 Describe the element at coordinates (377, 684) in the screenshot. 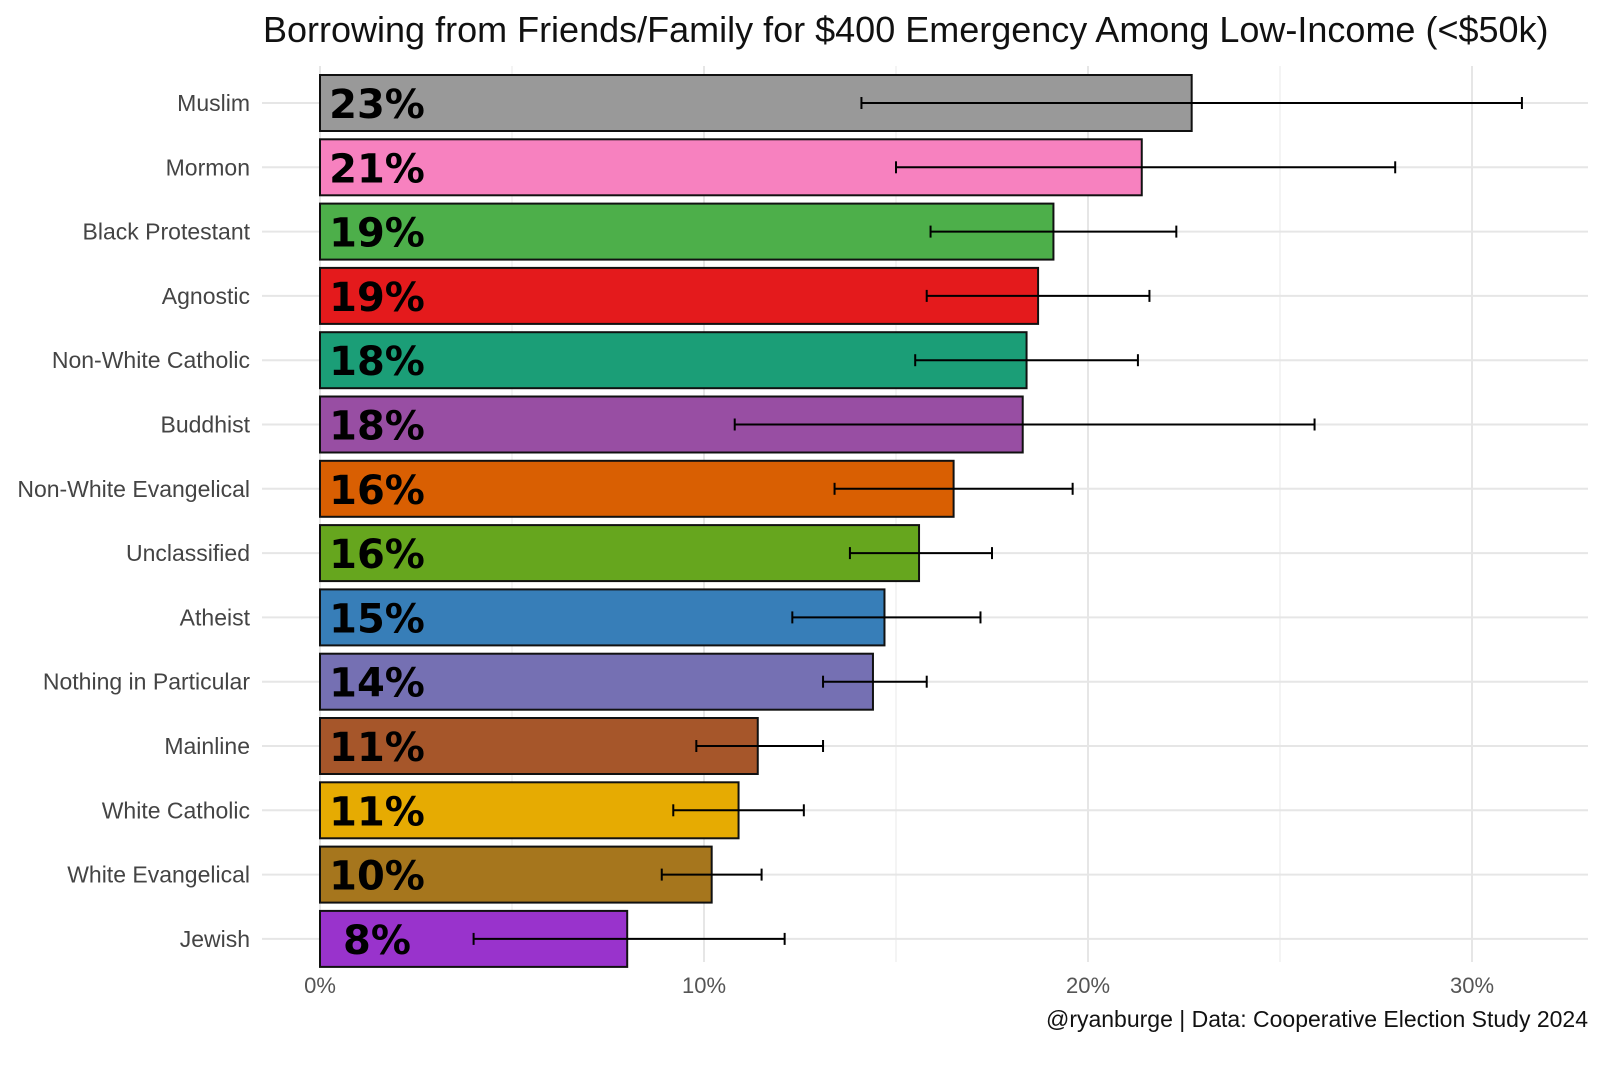

I see `bar-value-label: 14%` at that location.